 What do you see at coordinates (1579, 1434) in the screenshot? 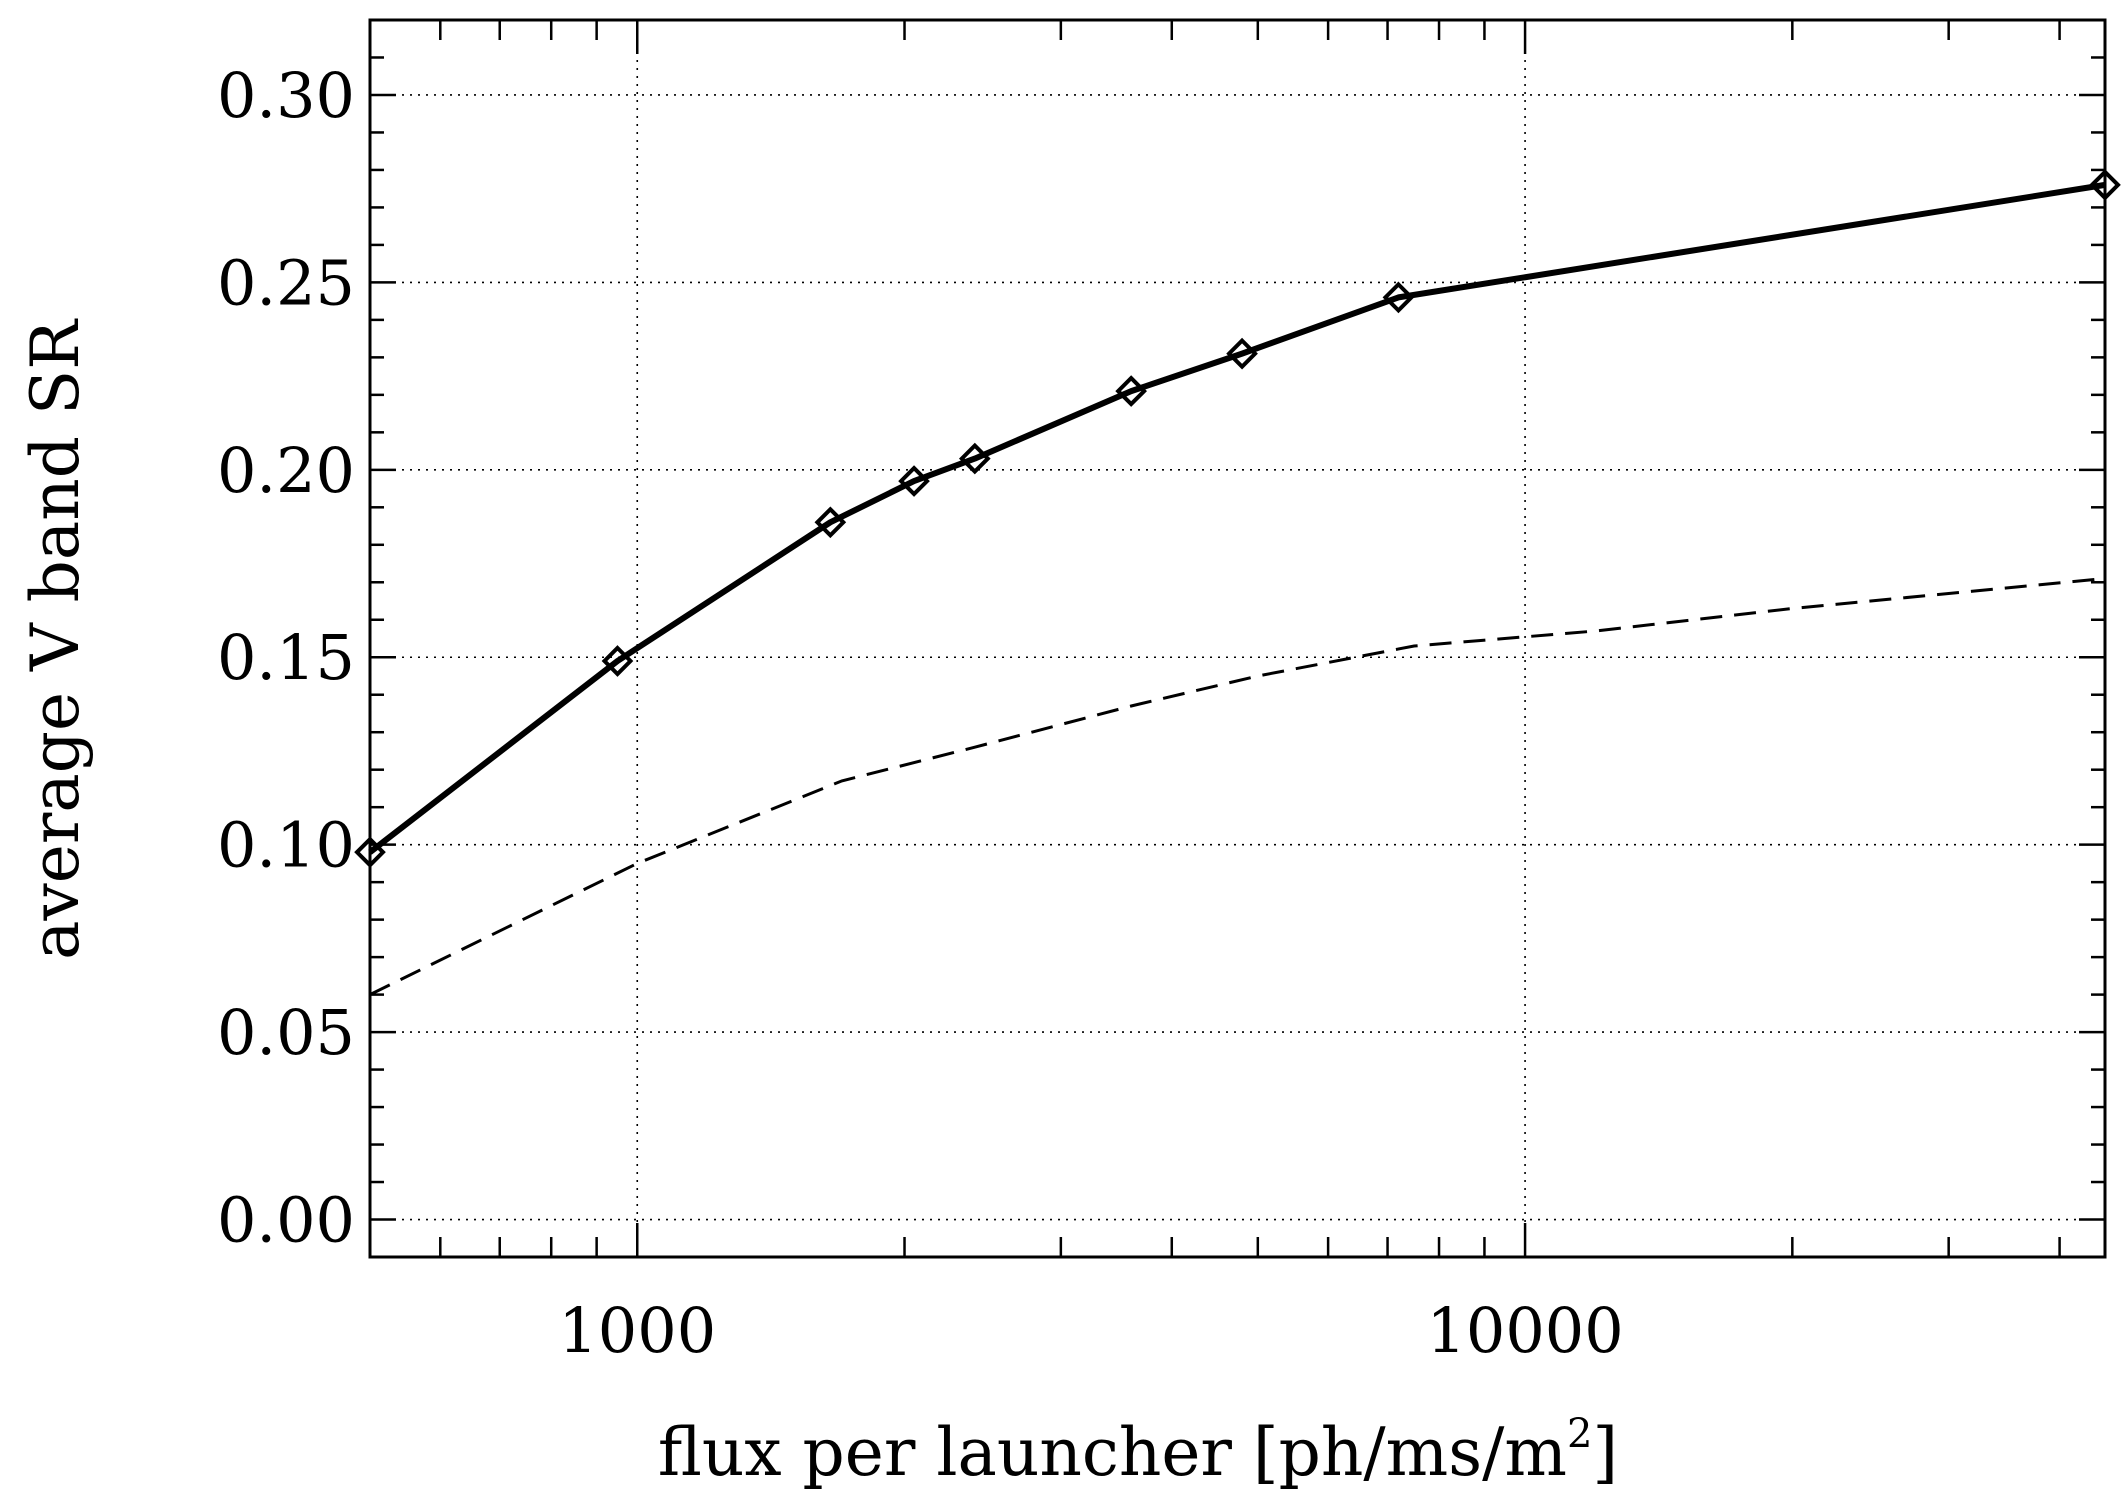
I see `x-axis-title-superscript: 2` at bounding box center [1579, 1434].